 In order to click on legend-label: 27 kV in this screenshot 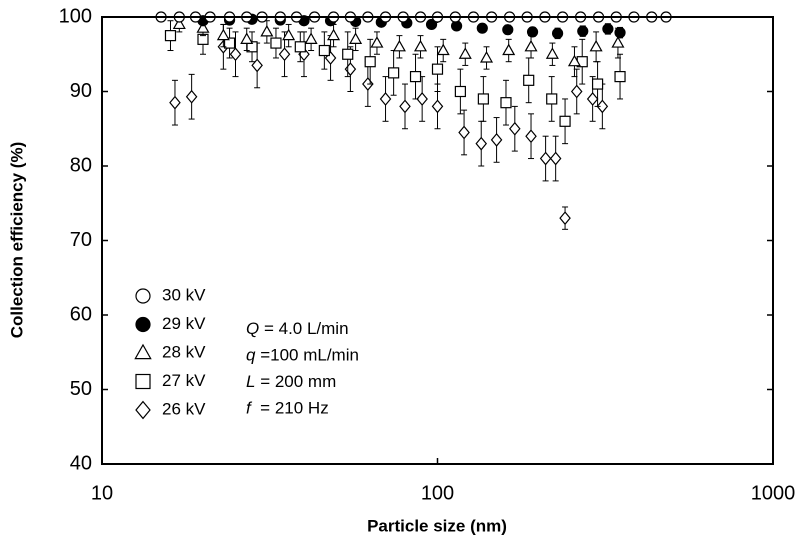, I will do `click(184, 380)`.